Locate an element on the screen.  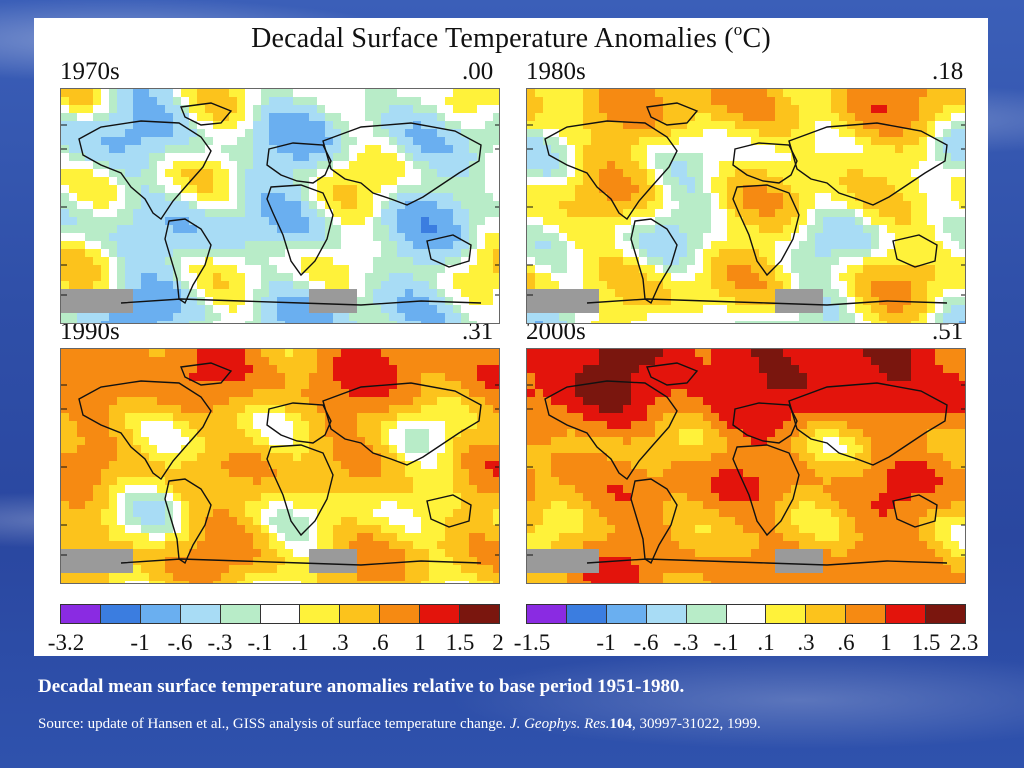
title-unit: C) is located at coordinates (756, 38).